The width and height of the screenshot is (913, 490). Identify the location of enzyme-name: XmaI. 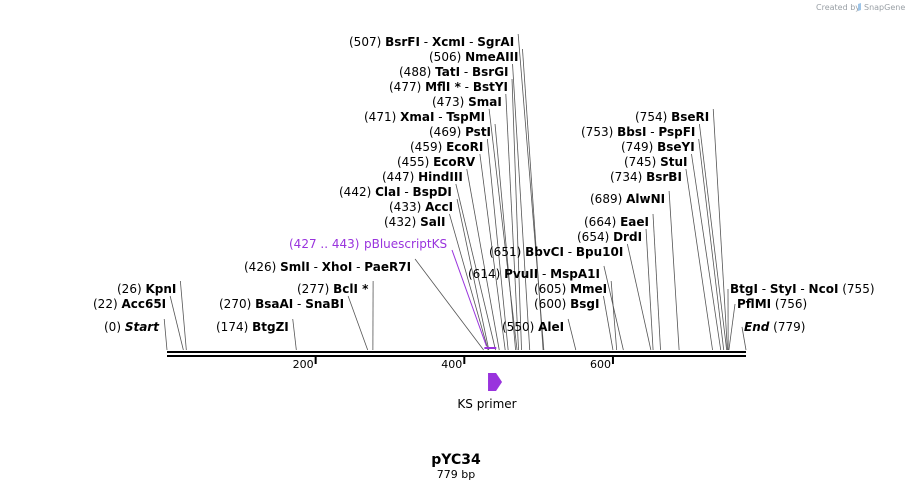
(417, 117).